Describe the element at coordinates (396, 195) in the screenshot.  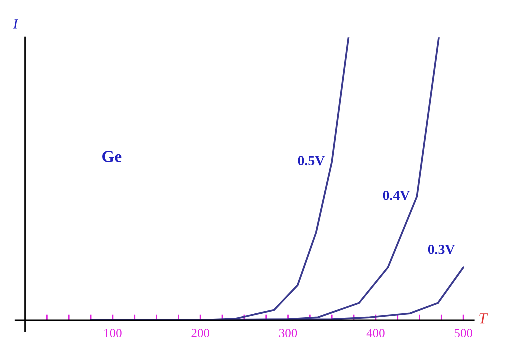
I see `series-label: 0.4V` at that location.